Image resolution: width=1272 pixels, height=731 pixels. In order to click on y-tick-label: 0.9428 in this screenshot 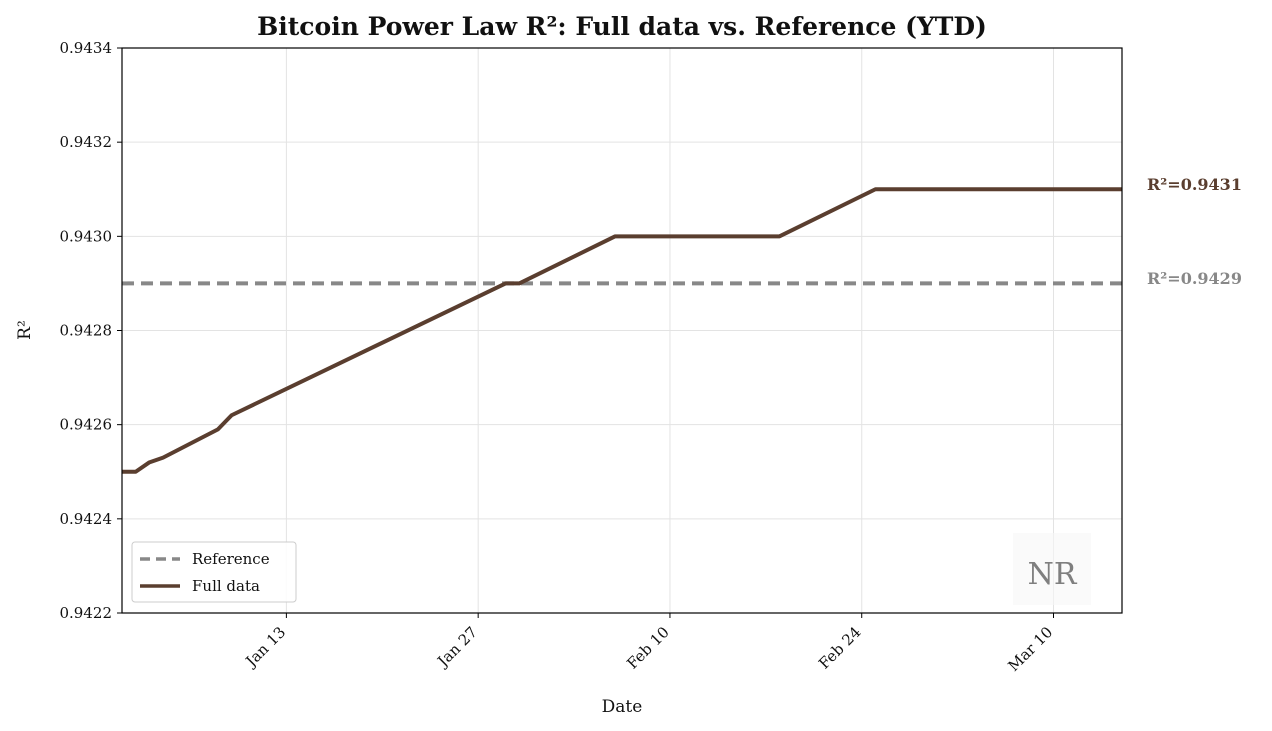, I will do `click(86, 331)`.